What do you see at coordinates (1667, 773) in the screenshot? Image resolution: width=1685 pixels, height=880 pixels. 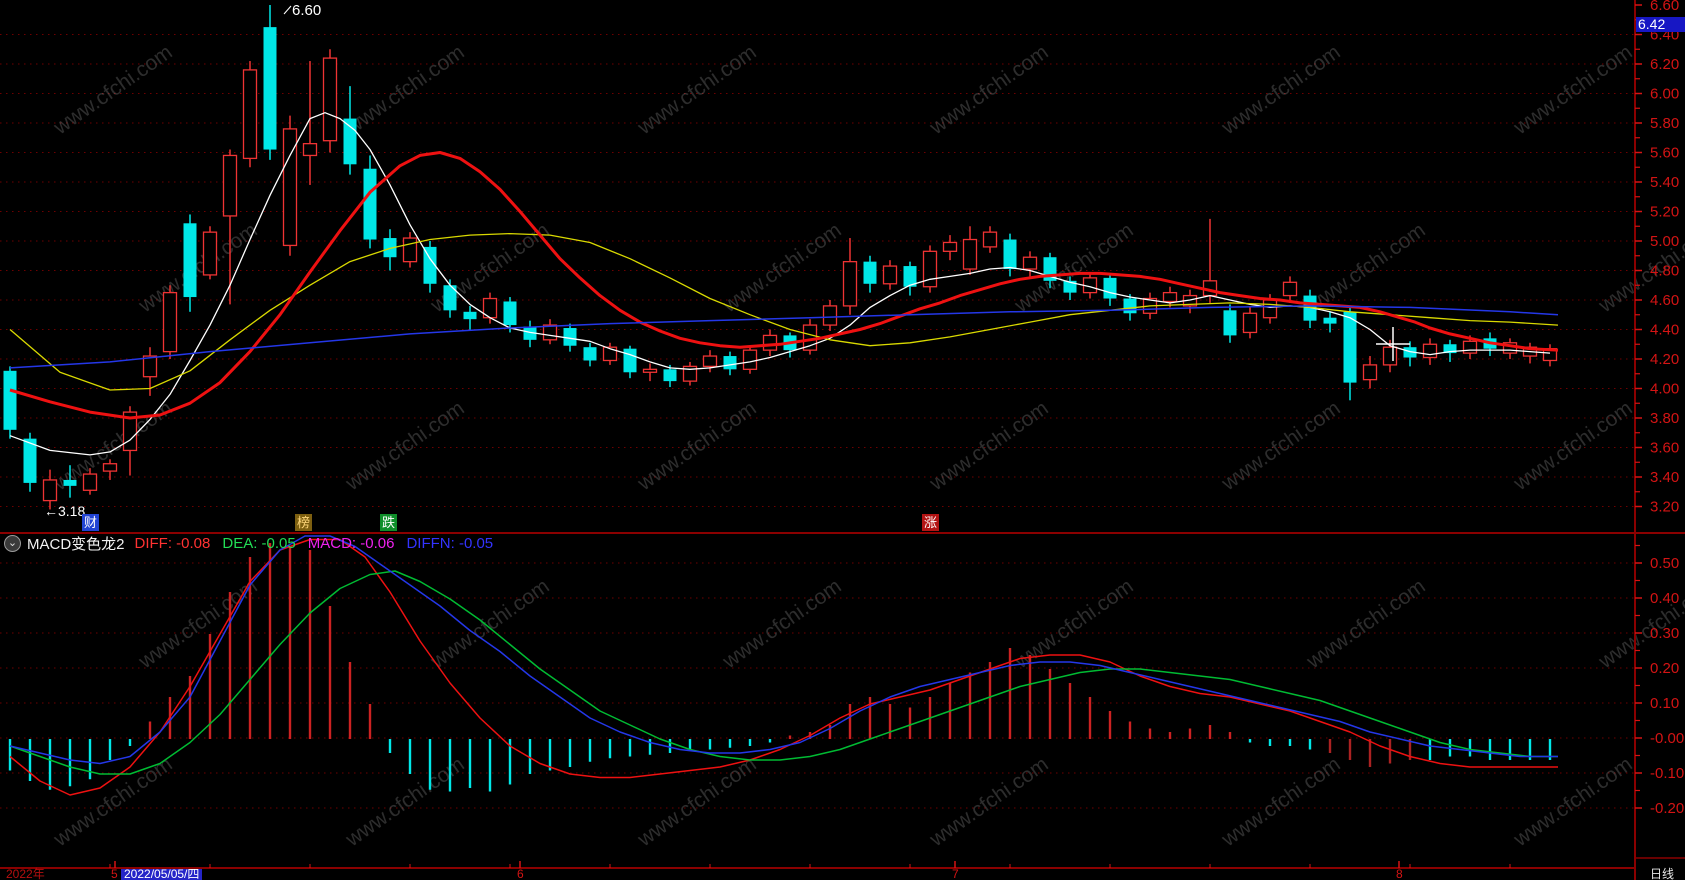 I see `macd-axis-tick: -0.10` at bounding box center [1667, 773].